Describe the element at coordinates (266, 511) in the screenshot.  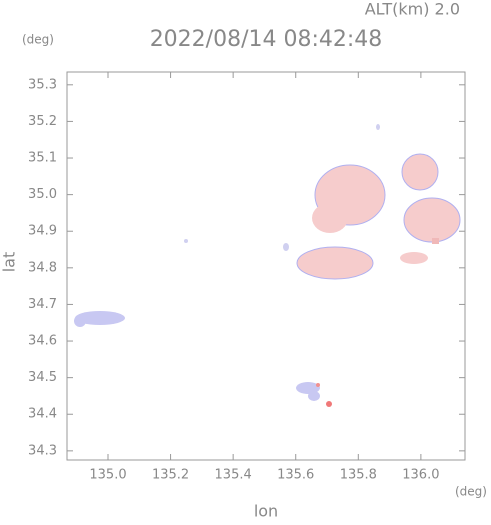
I see `x-axis-title: lon` at that location.